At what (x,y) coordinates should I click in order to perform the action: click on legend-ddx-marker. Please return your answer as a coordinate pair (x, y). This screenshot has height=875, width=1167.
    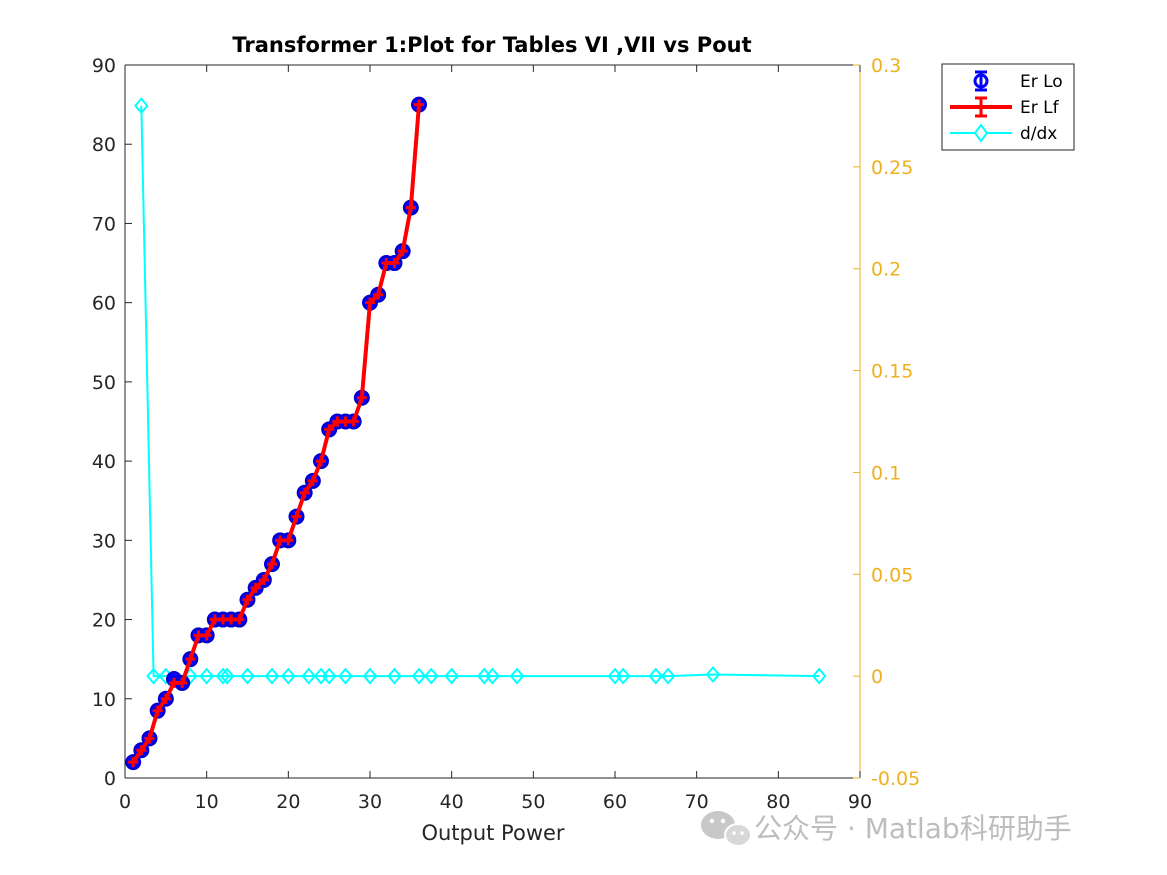
    Looking at the image, I should click on (981, 133).